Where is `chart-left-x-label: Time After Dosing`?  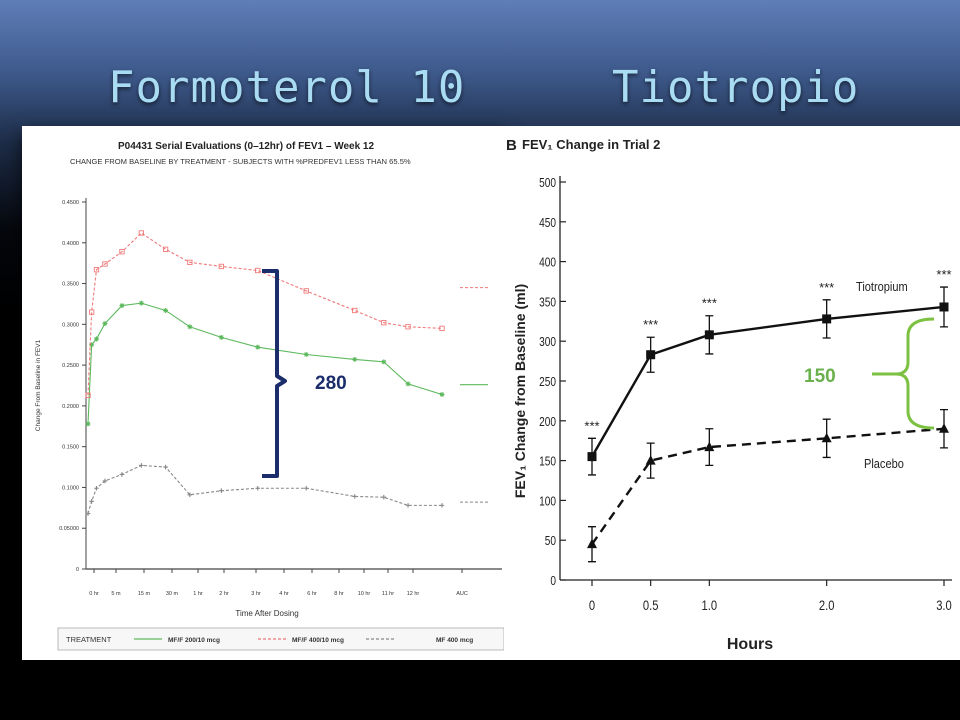
chart-left-x-label: Time After Dosing is located at coordinates (266, 613).